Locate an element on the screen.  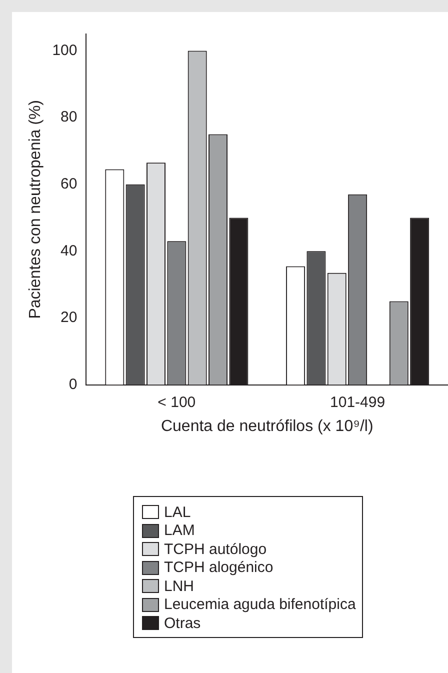
y-tick-label: 60 is located at coordinates (69, 183).